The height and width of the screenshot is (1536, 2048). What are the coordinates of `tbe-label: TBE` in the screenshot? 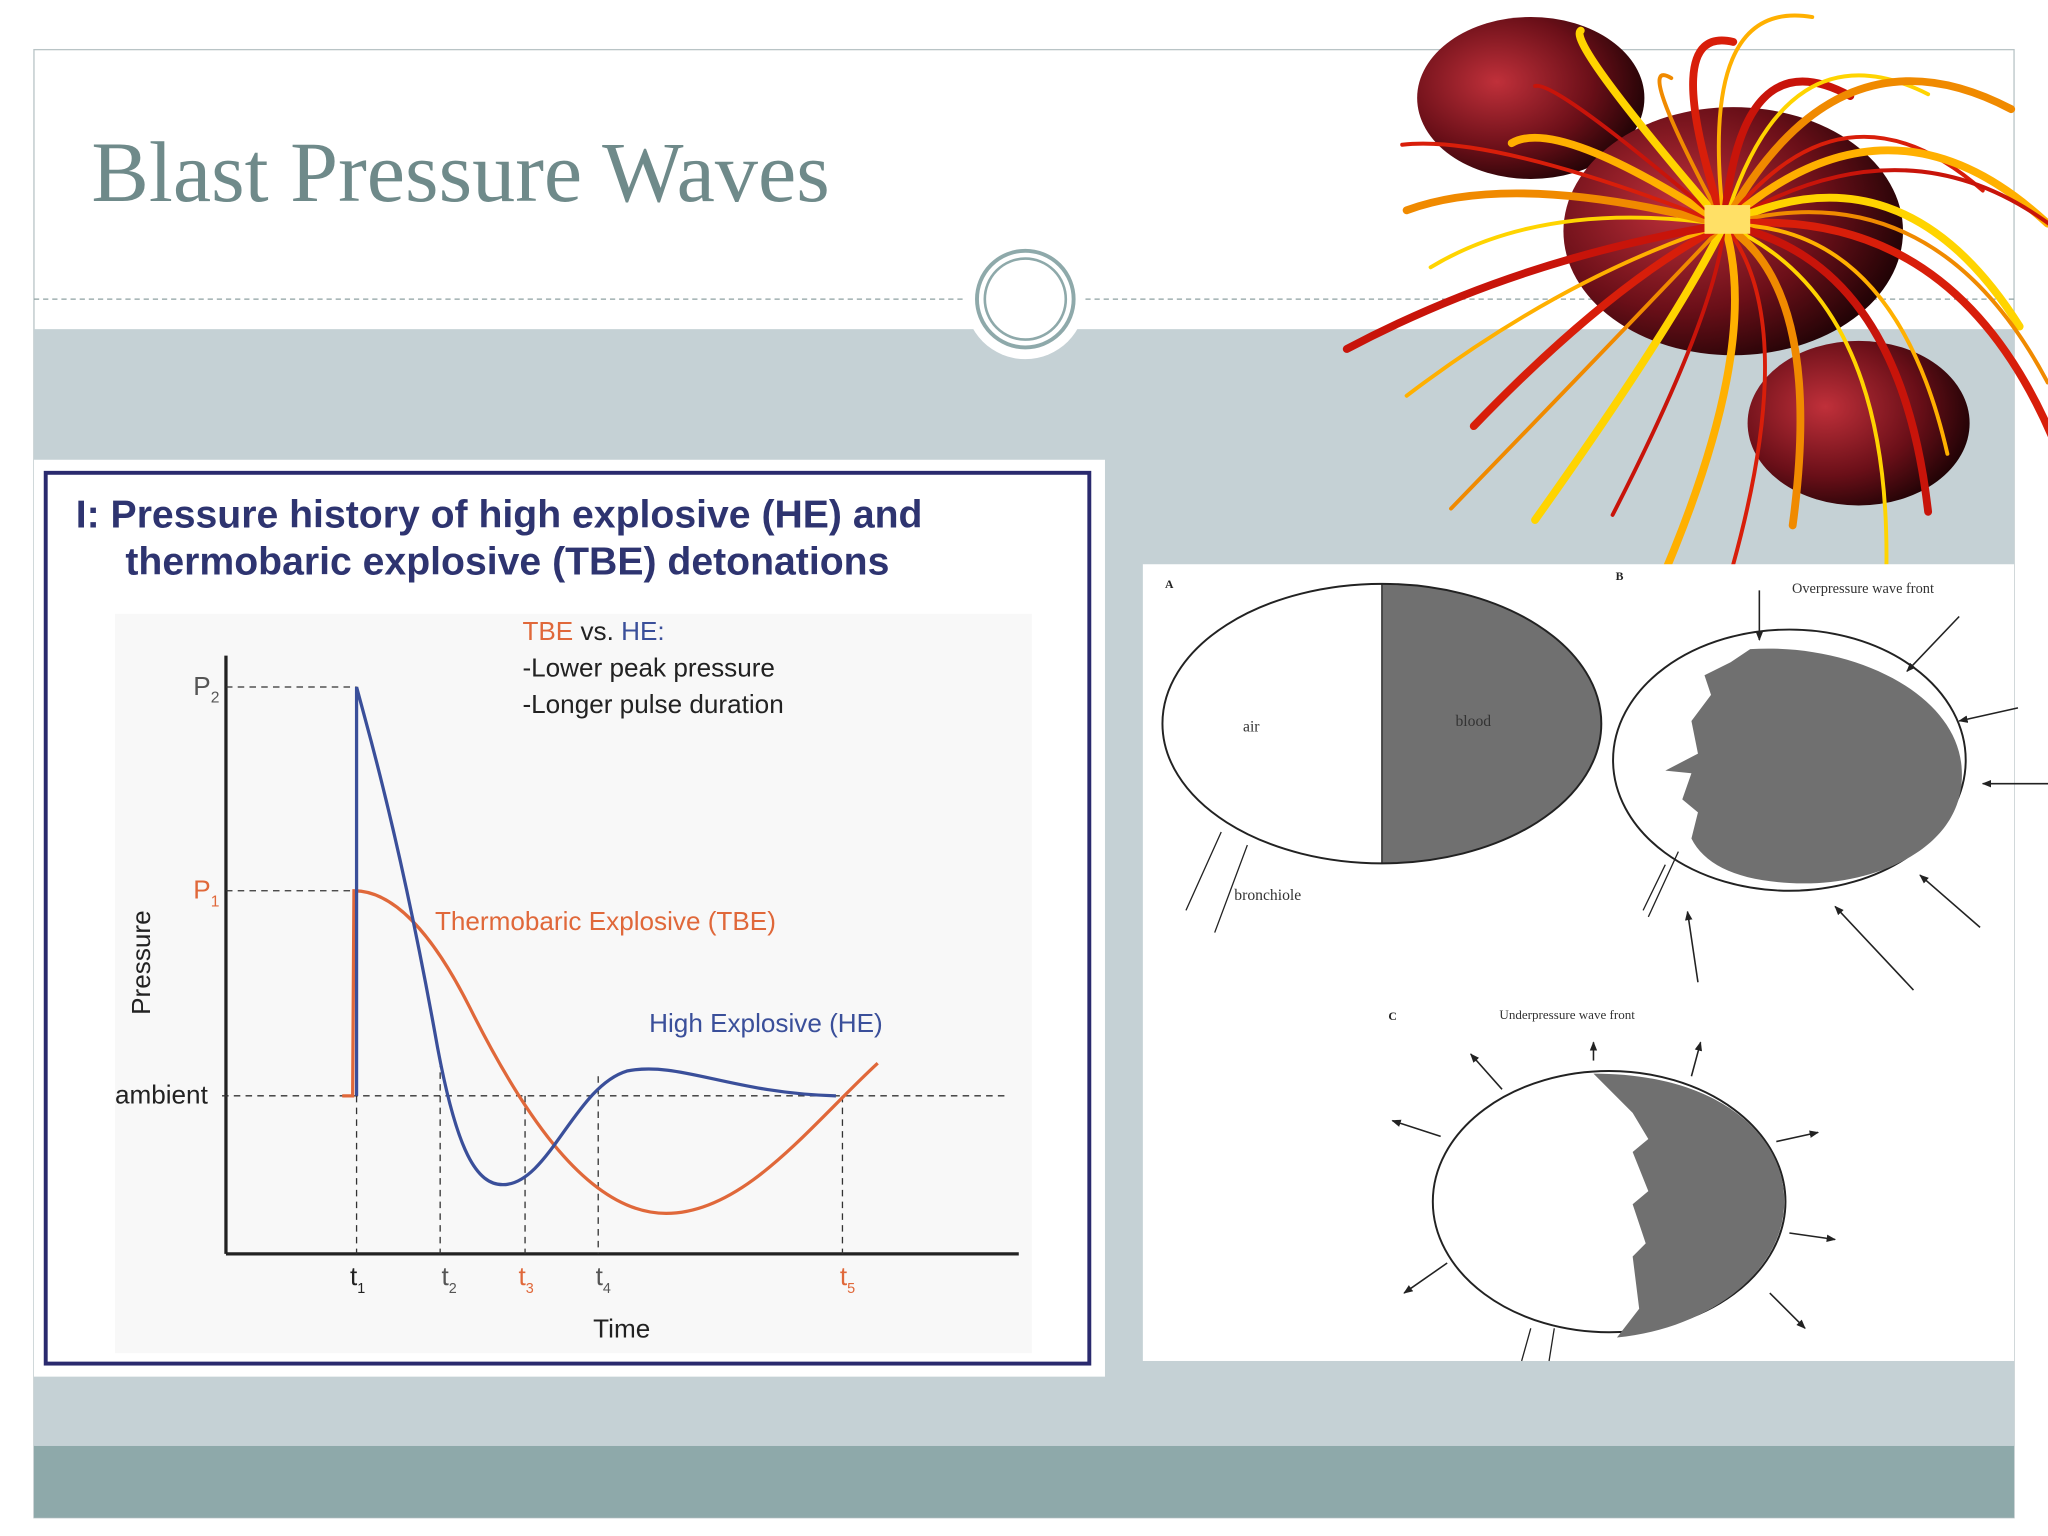 It's located at (547, 631).